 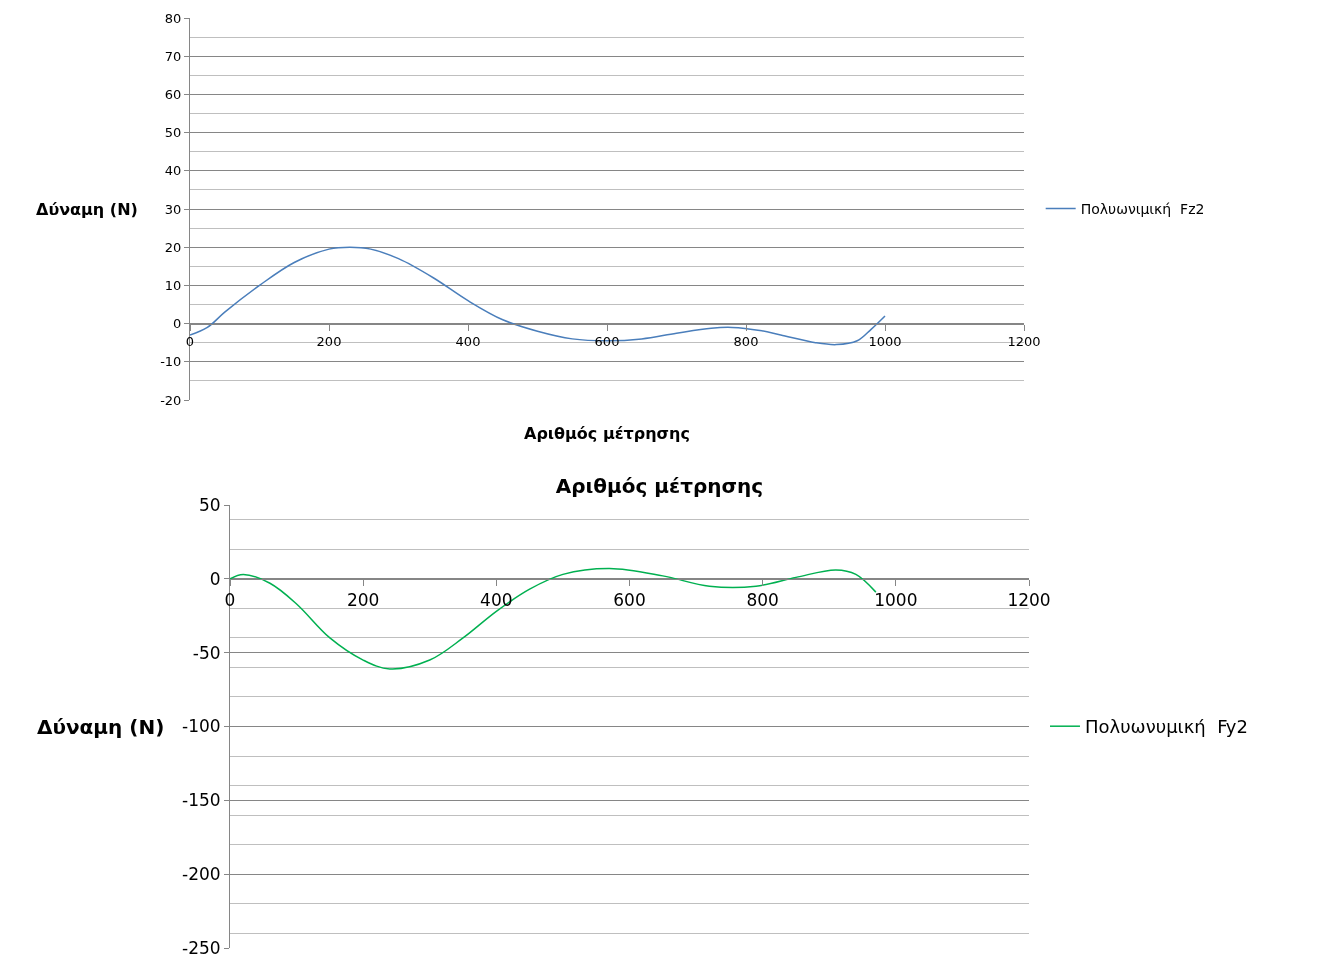 I want to click on y-tick-label: -100, so click(x=201, y=726).